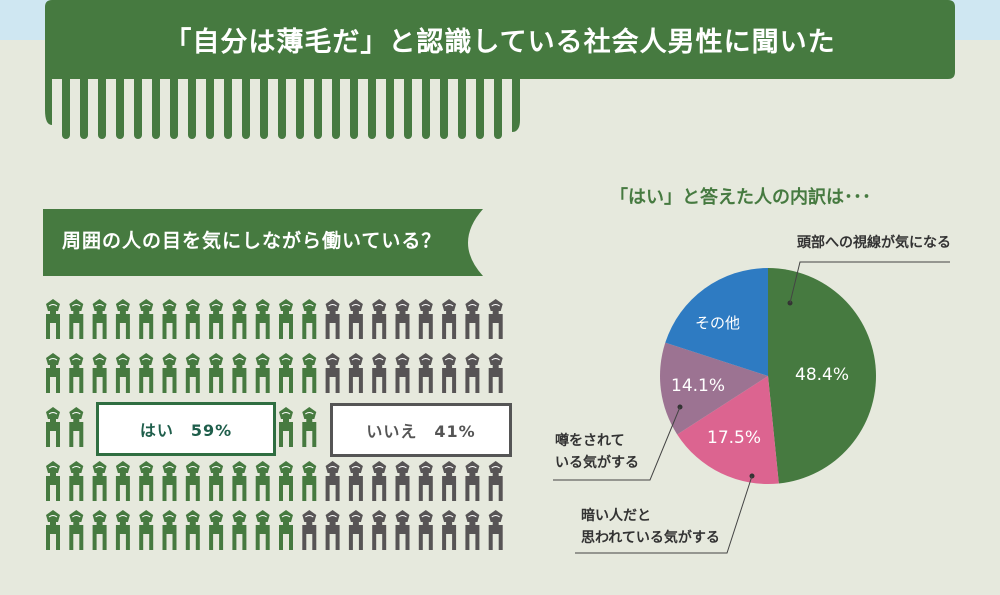 The height and width of the screenshot is (595, 1000). Describe the element at coordinates (740, 197) in the screenshot. I see `pie-title: 「はい」と答えた人の内訳は･･･` at that location.